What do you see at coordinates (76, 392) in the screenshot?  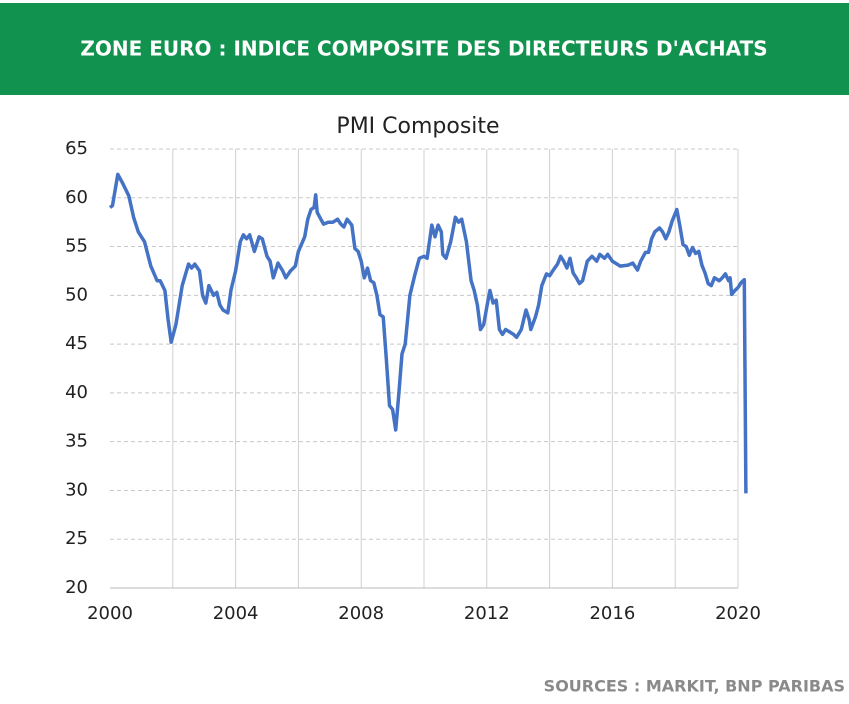 I see `y-tick-label: 40` at bounding box center [76, 392].